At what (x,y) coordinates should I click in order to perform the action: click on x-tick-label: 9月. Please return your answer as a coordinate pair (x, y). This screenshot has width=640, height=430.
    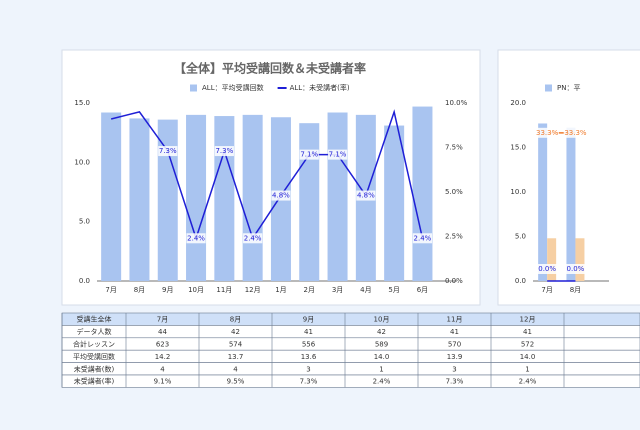
    Looking at the image, I should click on (167, 290).